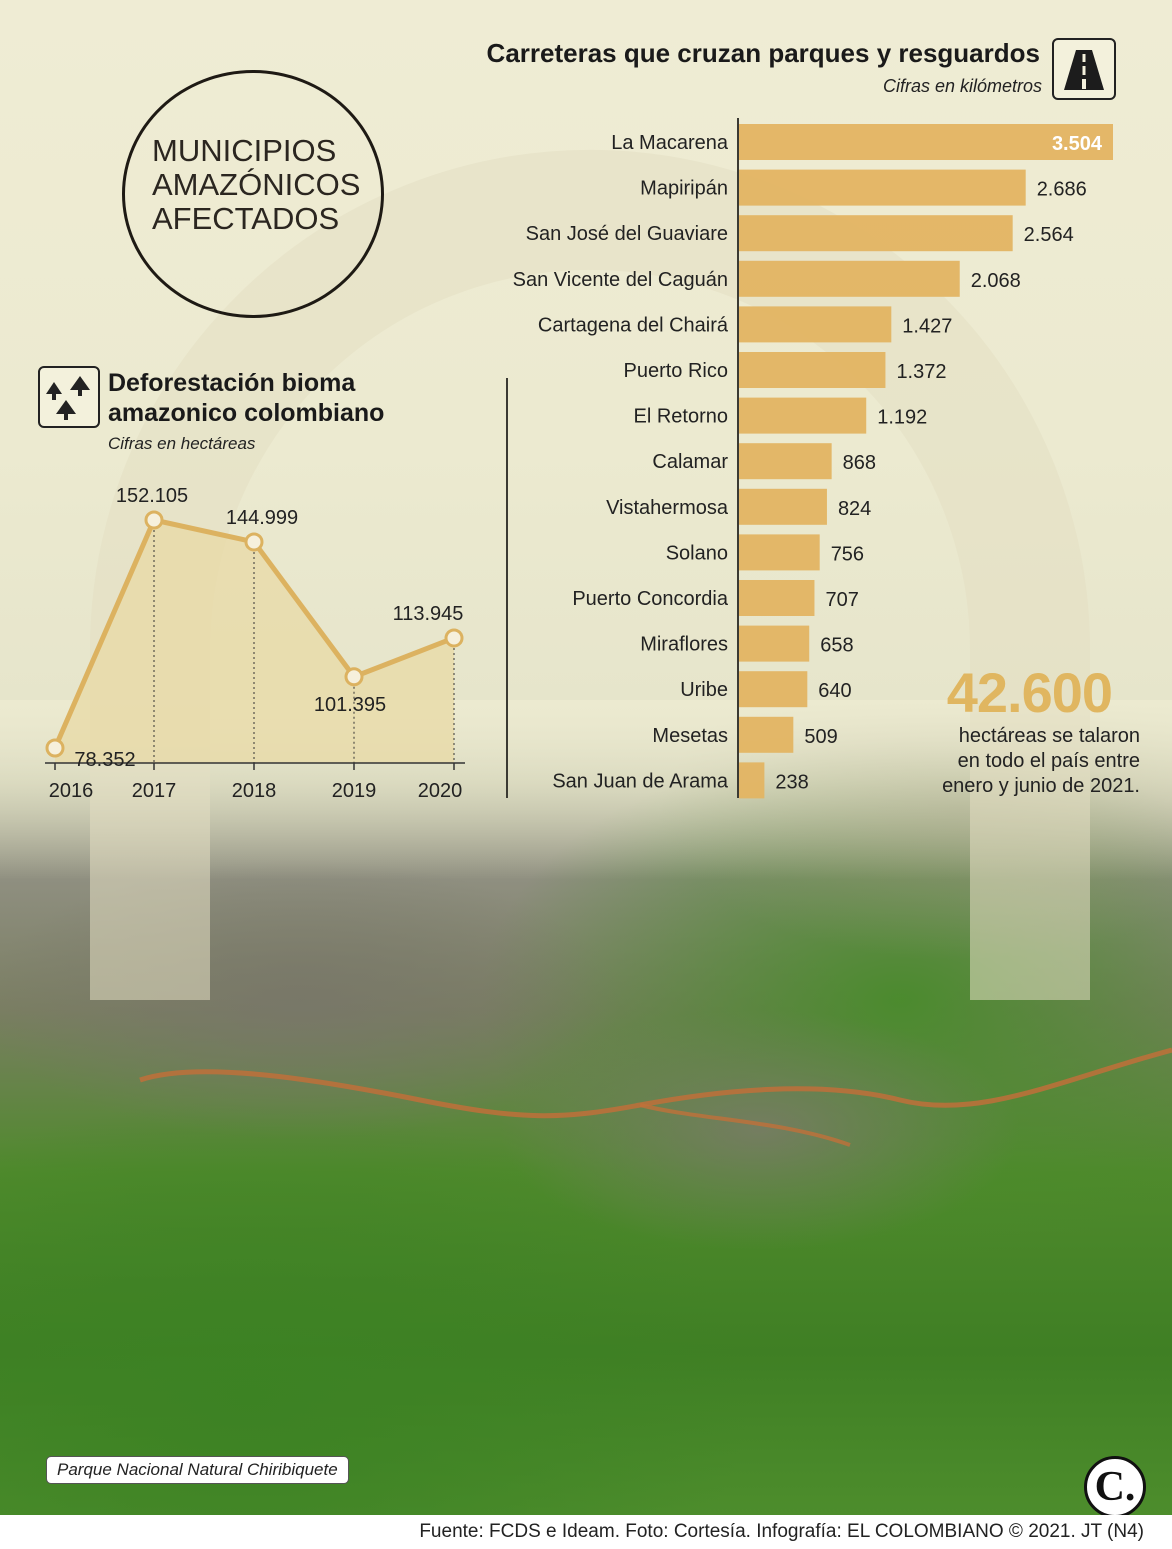 This screenshot has height=1549, width=1172. What do you see at coordinates (650, 599) in the screenshot?
I see `category-label: Puerto Concordia` at bounding box center [650, 599].